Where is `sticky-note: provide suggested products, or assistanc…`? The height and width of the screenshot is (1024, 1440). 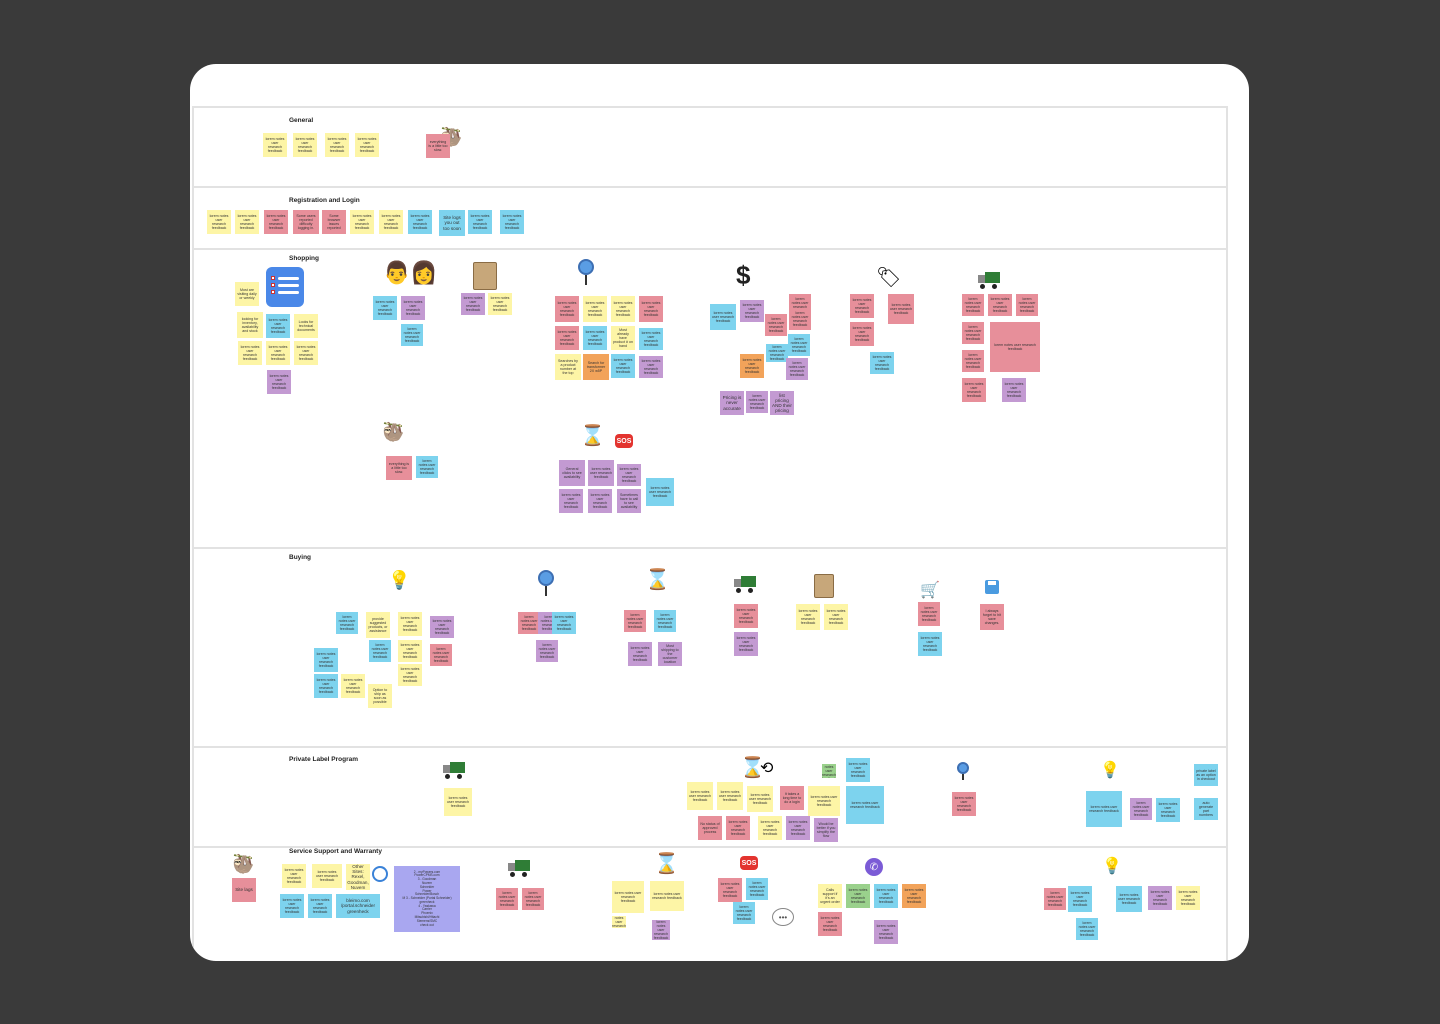 sticky-note: provide suggested products, or assistanc… is located at coordinates (378, 625).